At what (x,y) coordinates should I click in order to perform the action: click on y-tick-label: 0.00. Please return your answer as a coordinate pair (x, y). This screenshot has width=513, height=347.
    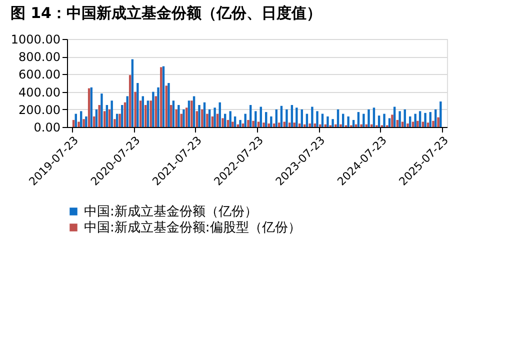
    Looking at the image, I should click on (47, 127).